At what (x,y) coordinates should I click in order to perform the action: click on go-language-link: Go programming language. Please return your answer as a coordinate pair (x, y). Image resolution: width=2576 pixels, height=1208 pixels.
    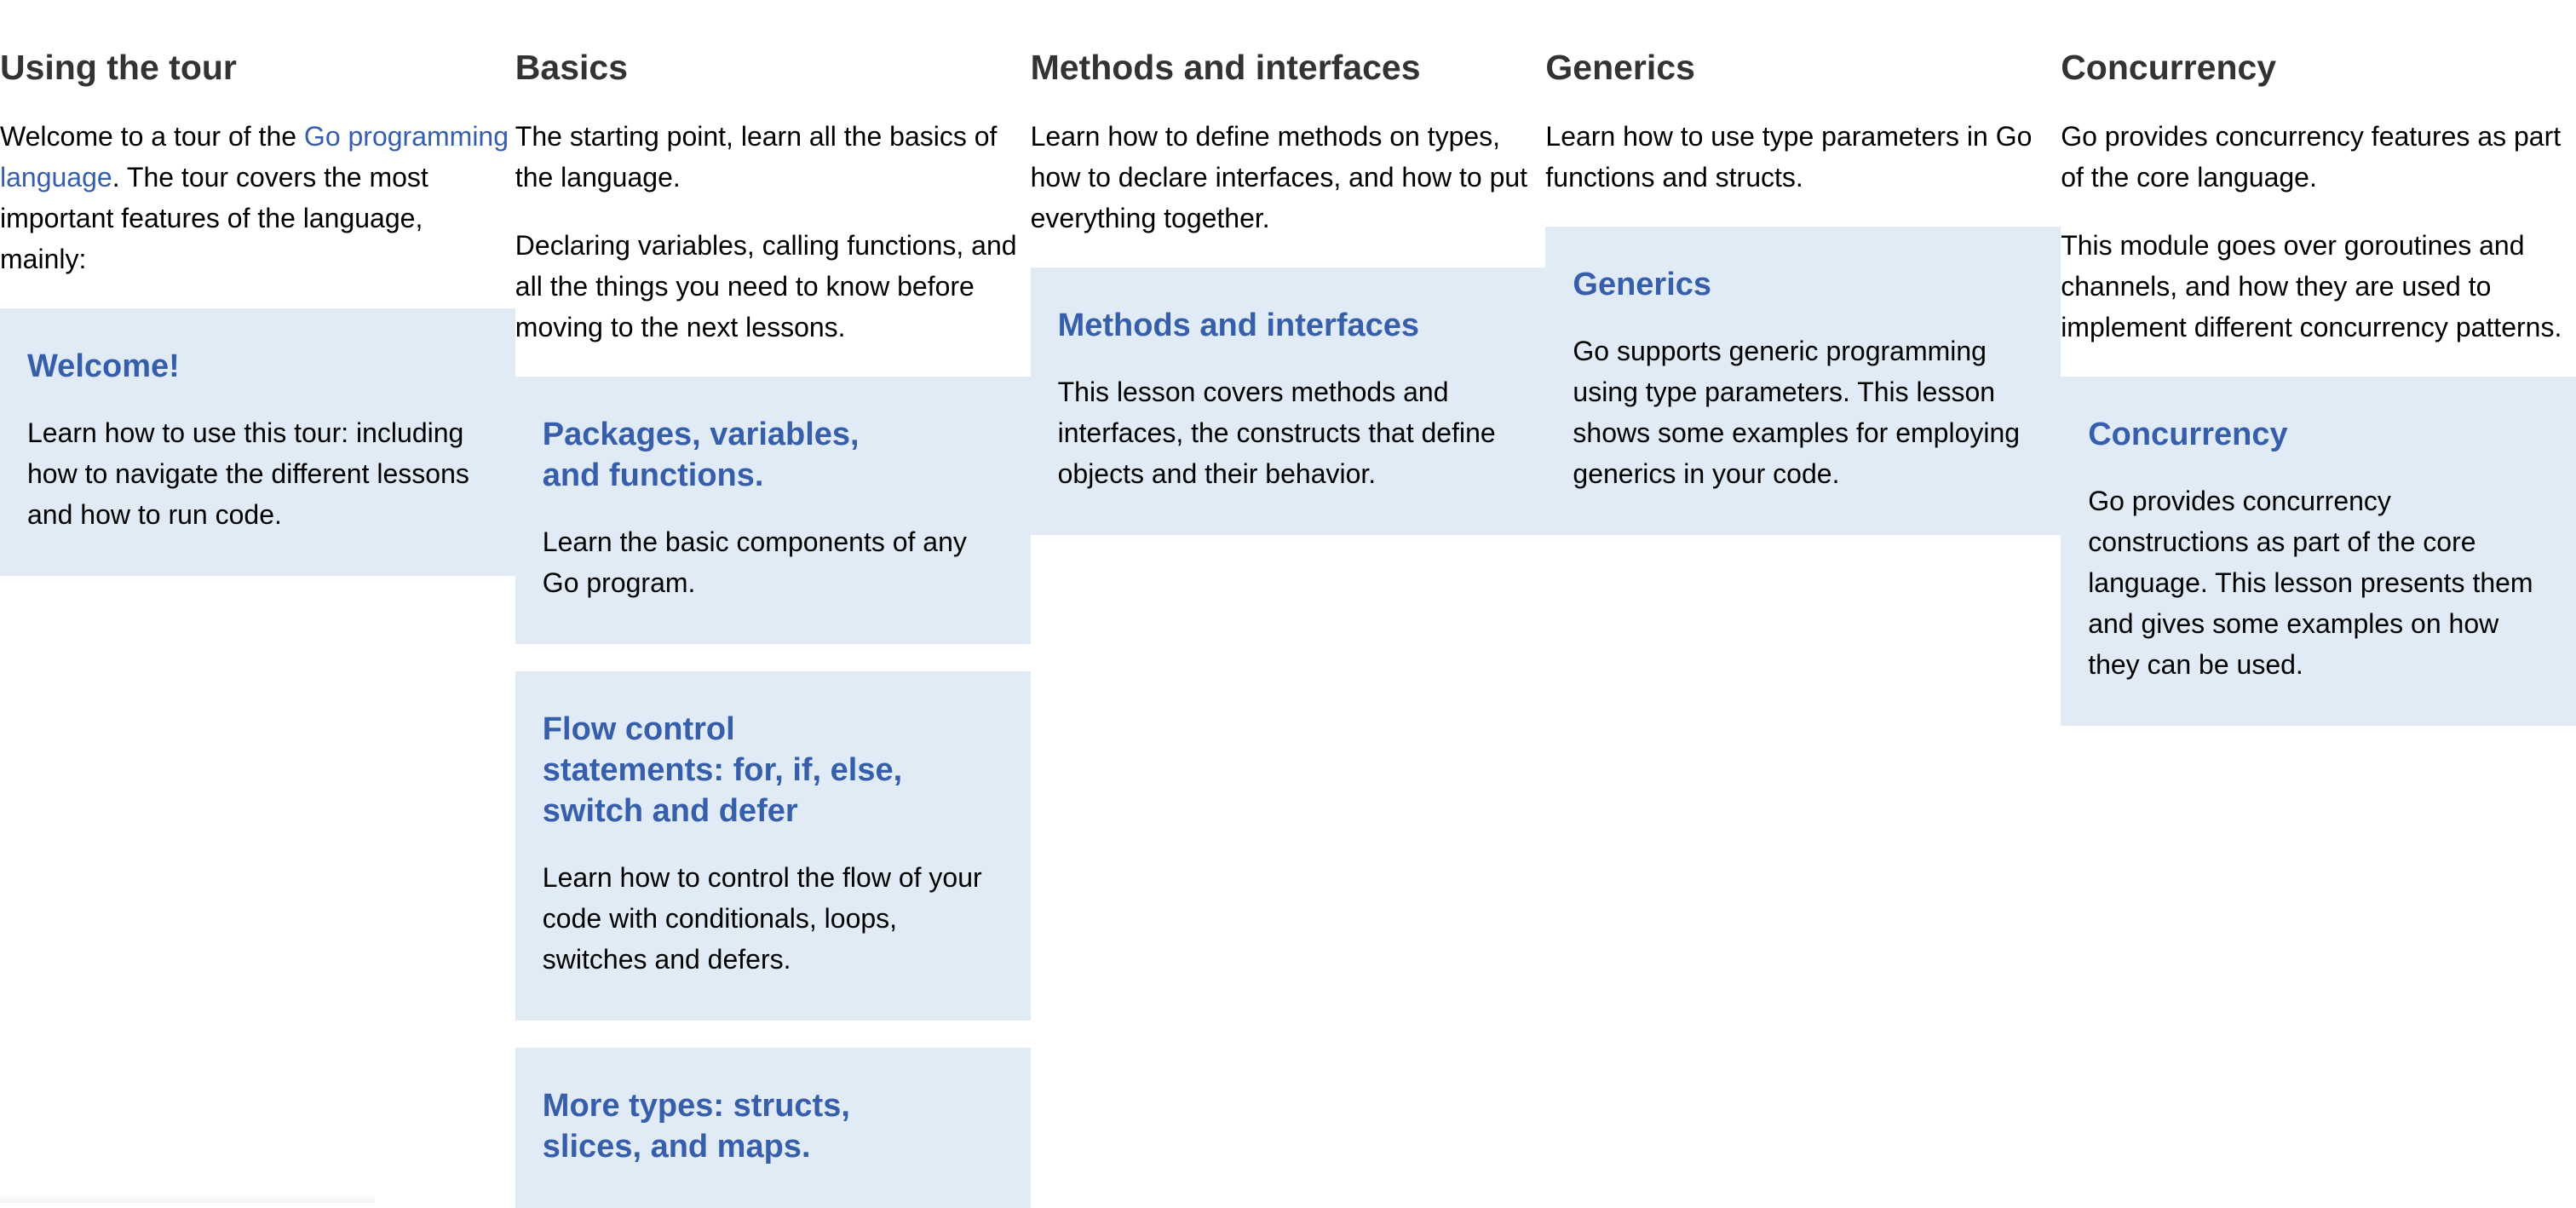
    Looking at the image, I should click on (255, 157).